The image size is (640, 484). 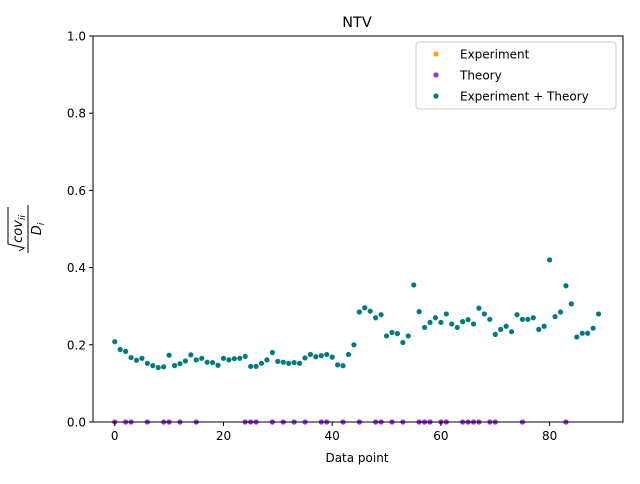 What do you see at coordinates (38, 228) in the screenshot?
I see `y-label-denominator: Di` at bounding box center [38, 228].